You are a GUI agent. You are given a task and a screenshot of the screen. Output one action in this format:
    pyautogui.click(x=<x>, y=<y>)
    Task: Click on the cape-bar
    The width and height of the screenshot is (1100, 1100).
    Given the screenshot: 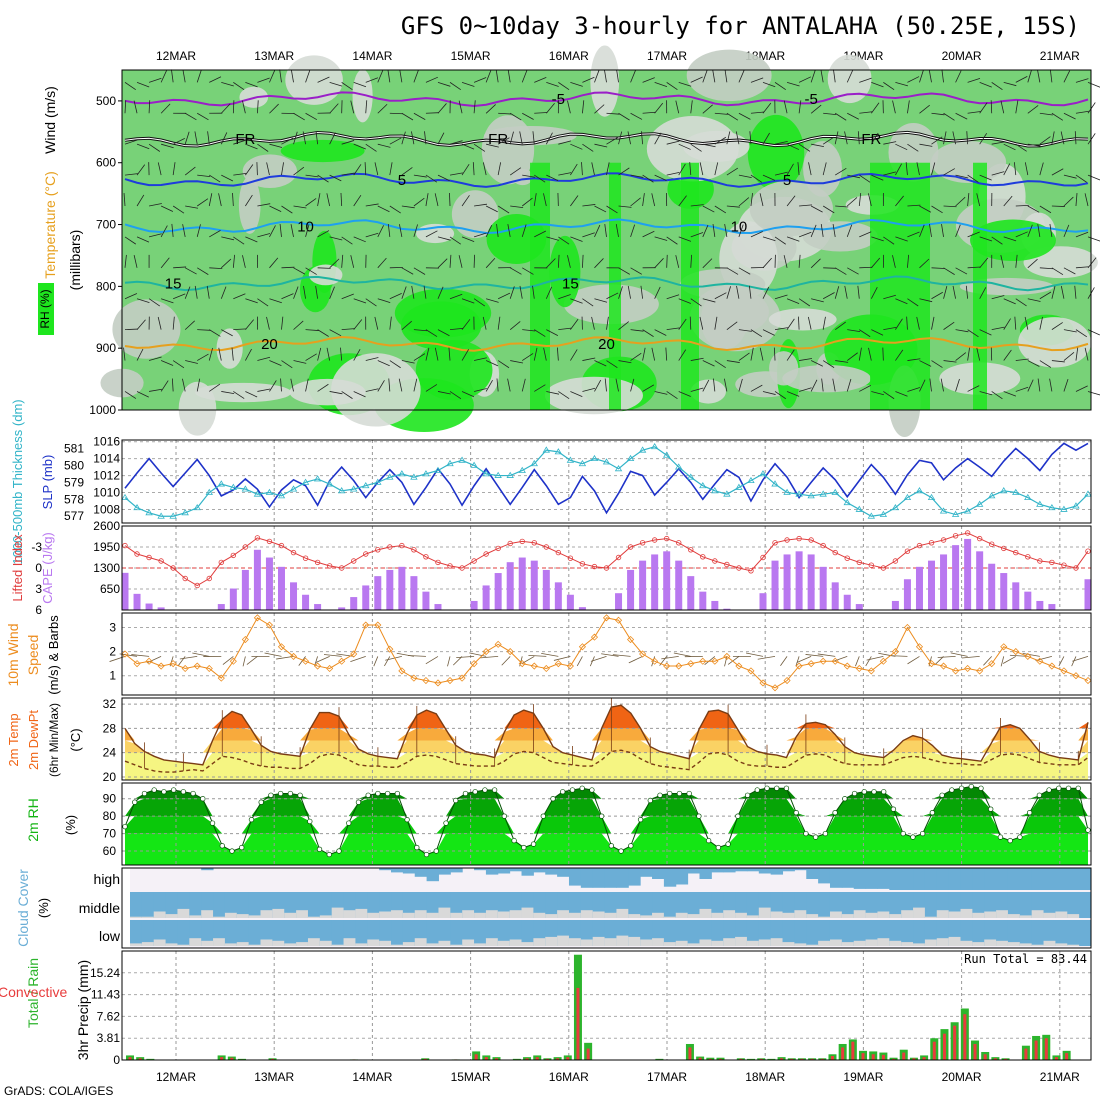 What is the action you would take?
    pyautogui.click(x=655, y=582)
    